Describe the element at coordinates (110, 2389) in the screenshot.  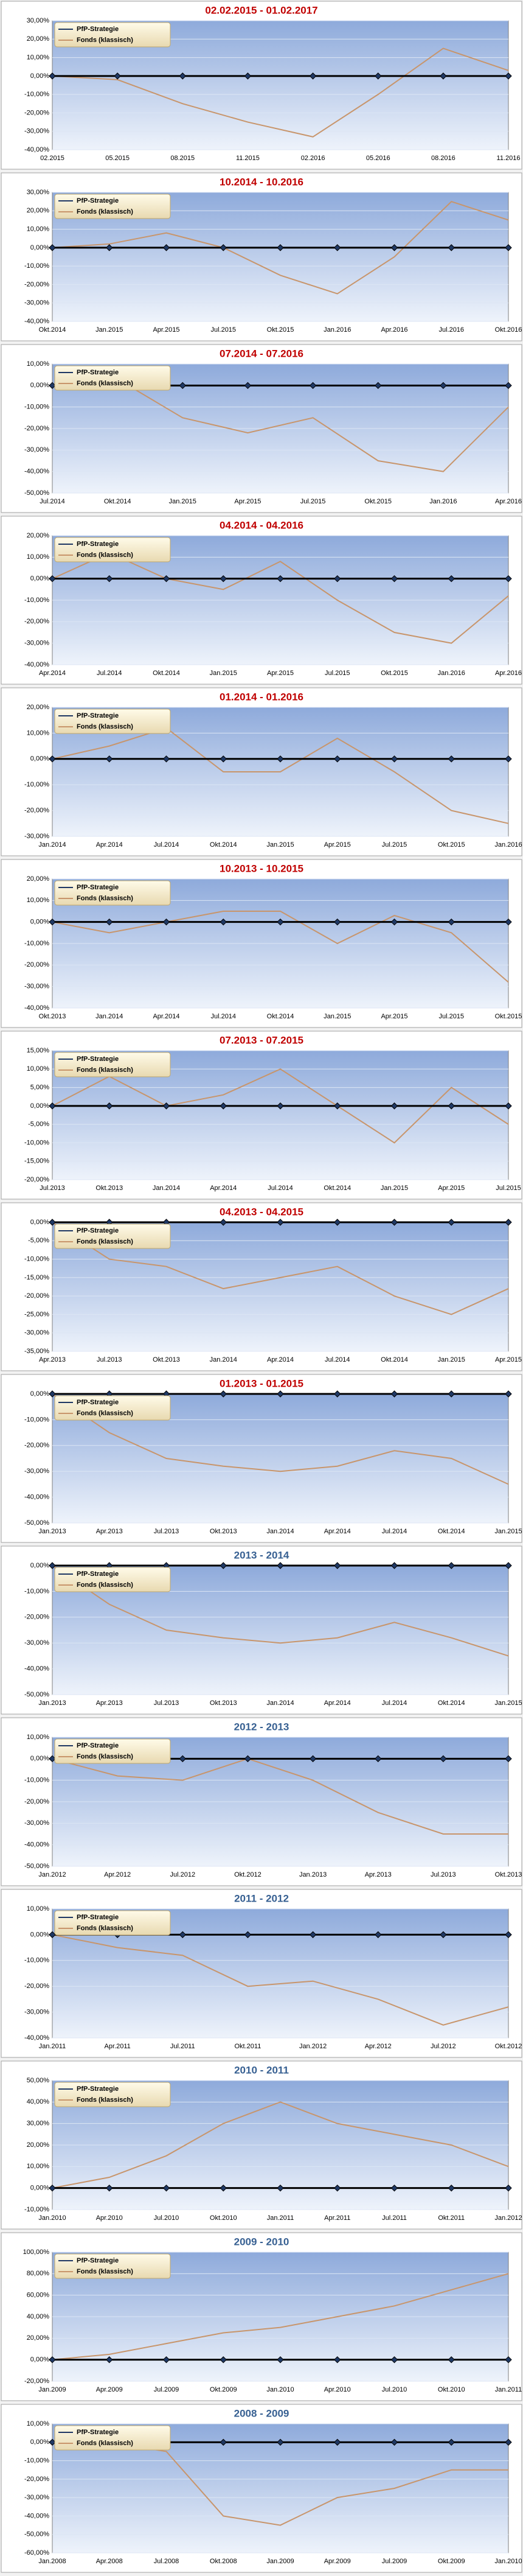
I see `x-tick-label: Apr.2009` at that location.